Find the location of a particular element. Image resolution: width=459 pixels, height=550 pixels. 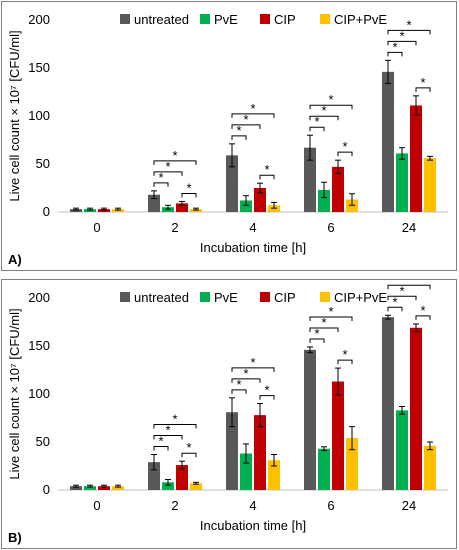

y-tick-label: 200 is located at coordinates (39, 19).